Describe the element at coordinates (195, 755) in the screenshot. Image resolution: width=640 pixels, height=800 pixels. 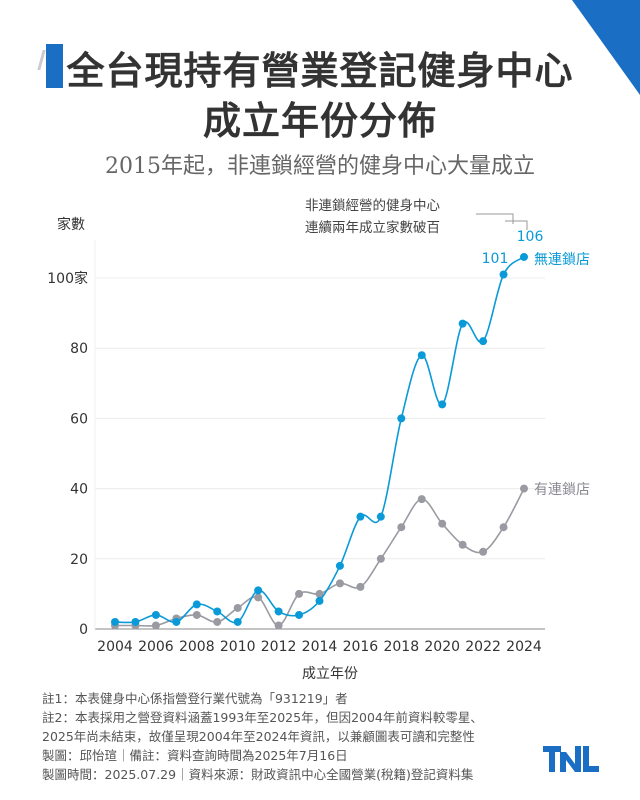
I see `credit: 製圖：邱怡瑄｜備註：資料查詢時間為2025年7月16日` at that location.